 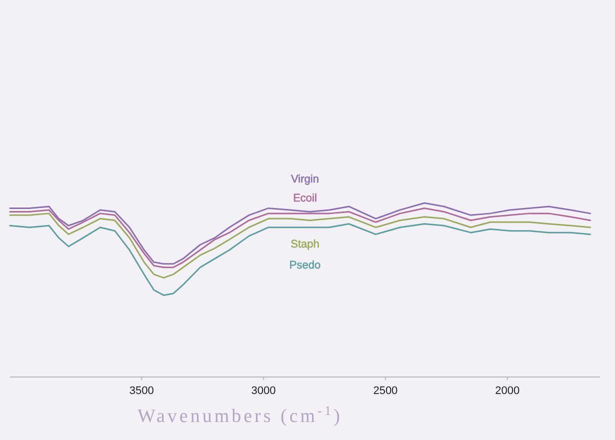 I want to click on x-tick-label: 2000, so click(x=507, y=391).